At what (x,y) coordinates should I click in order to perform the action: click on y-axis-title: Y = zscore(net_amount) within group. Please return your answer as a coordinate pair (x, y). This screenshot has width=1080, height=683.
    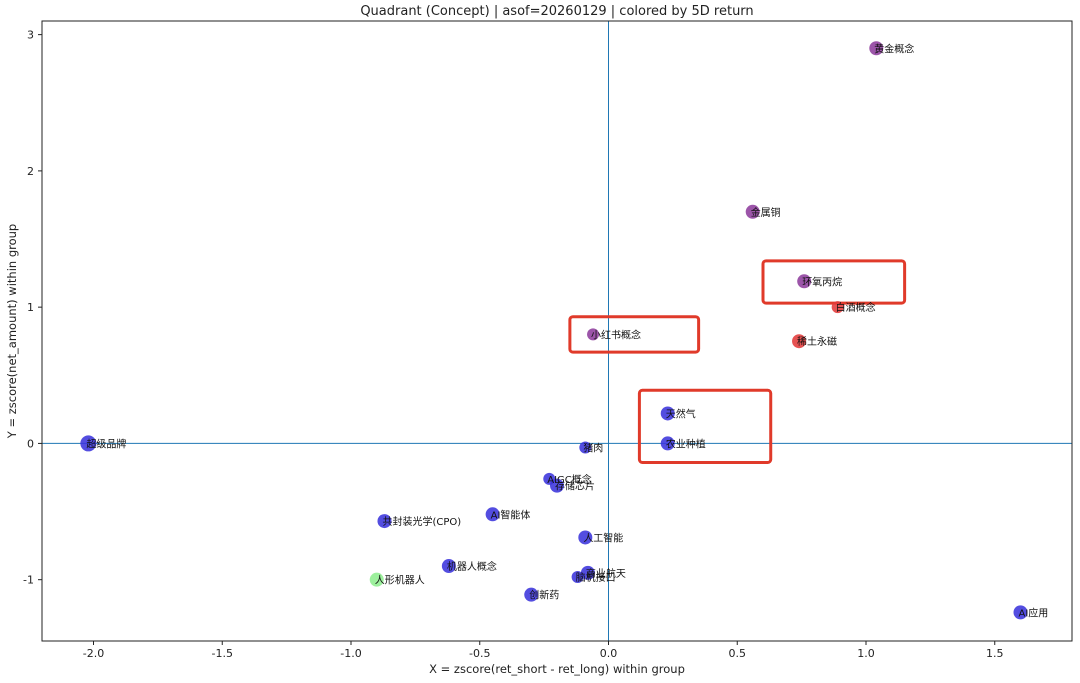
    Looking at the image, I should click on (12, 331).